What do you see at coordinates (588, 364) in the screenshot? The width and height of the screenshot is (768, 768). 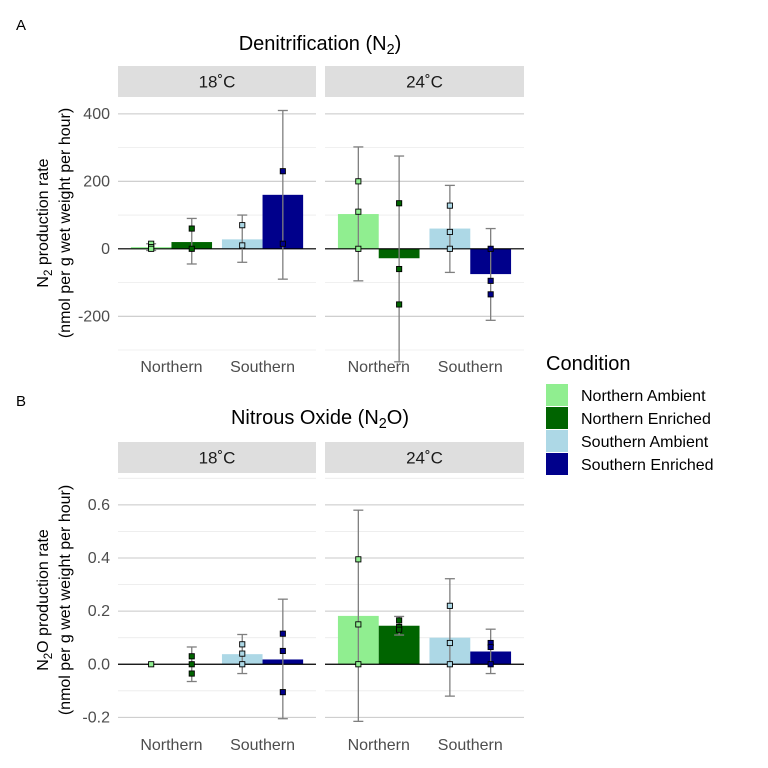 I see `legend-title: Condition` at bounding box center [588, 364].